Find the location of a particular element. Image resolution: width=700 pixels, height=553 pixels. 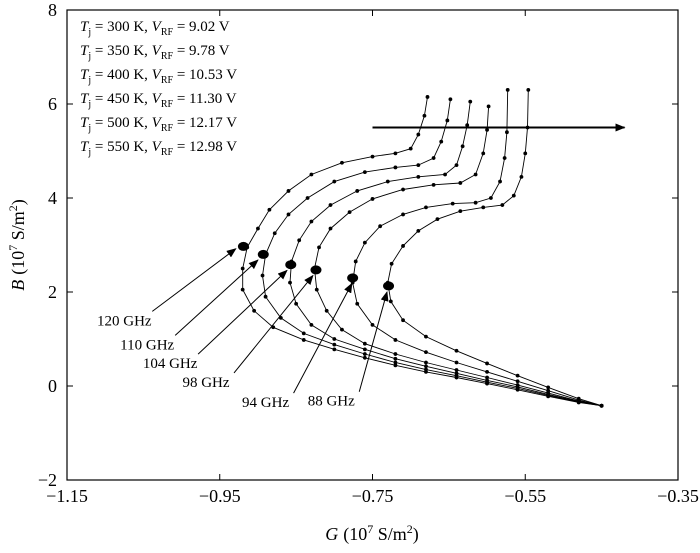

y-tick-label: 8 is located at coordinates (52, 10).